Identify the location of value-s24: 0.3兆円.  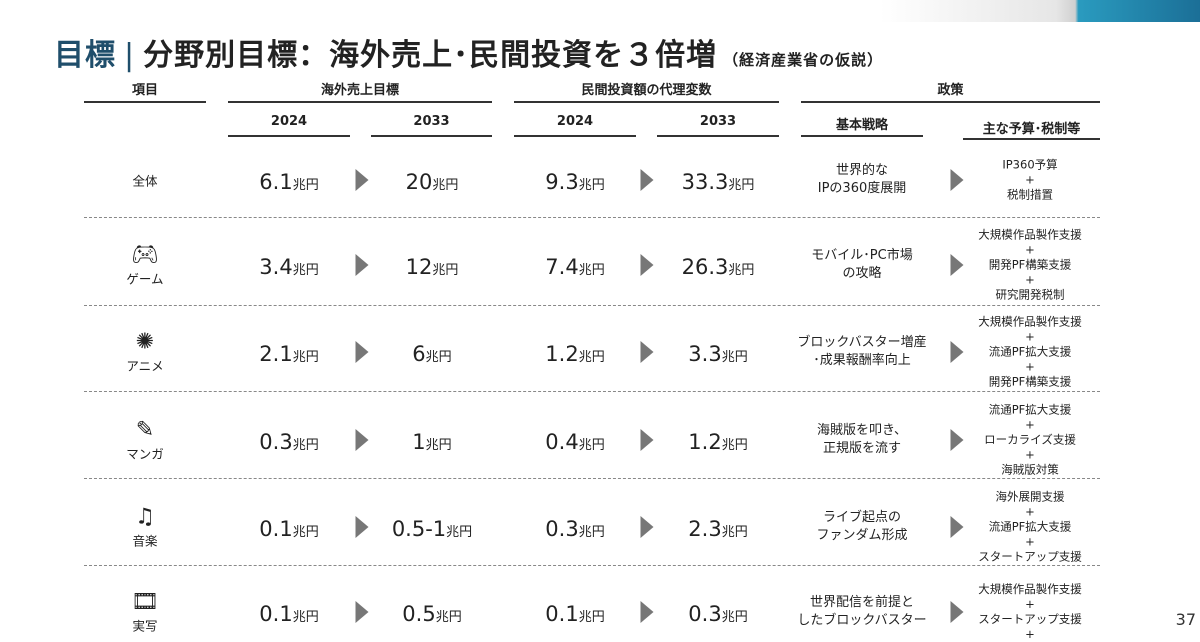
(289, 442).